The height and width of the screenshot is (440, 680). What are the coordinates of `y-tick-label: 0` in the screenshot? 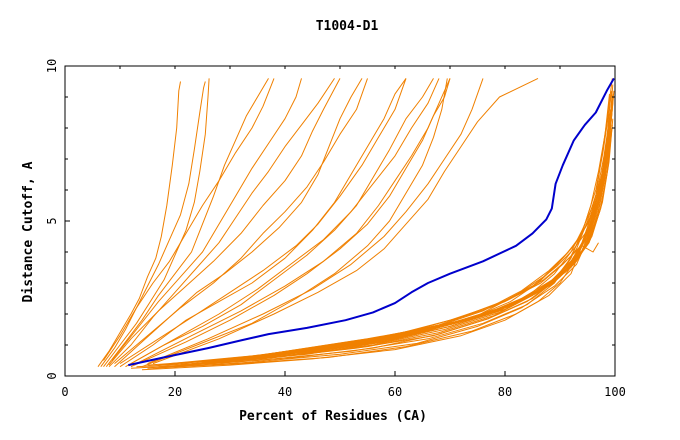 It's located at (52, 375).